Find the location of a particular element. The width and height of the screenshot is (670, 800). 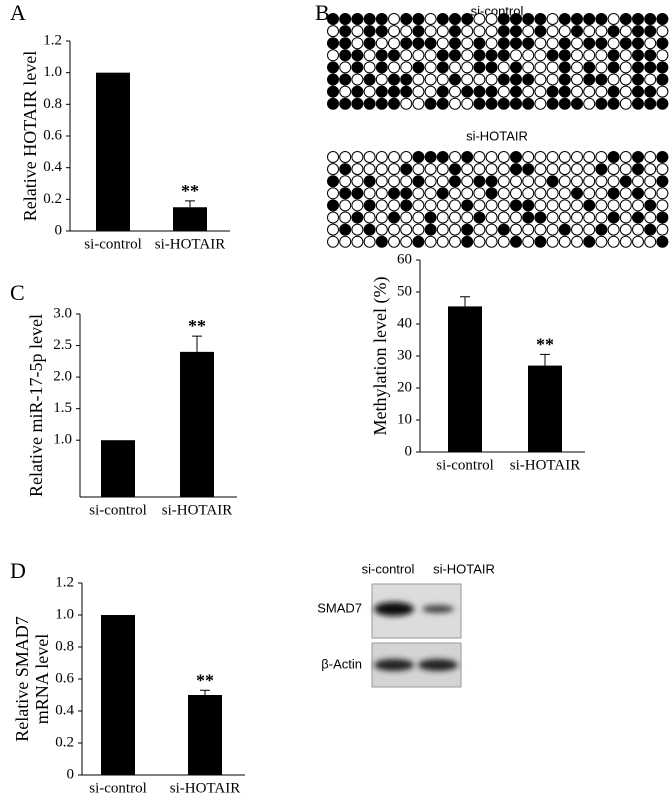

y-tick-label: 60 is located at coordinates (404, 259).